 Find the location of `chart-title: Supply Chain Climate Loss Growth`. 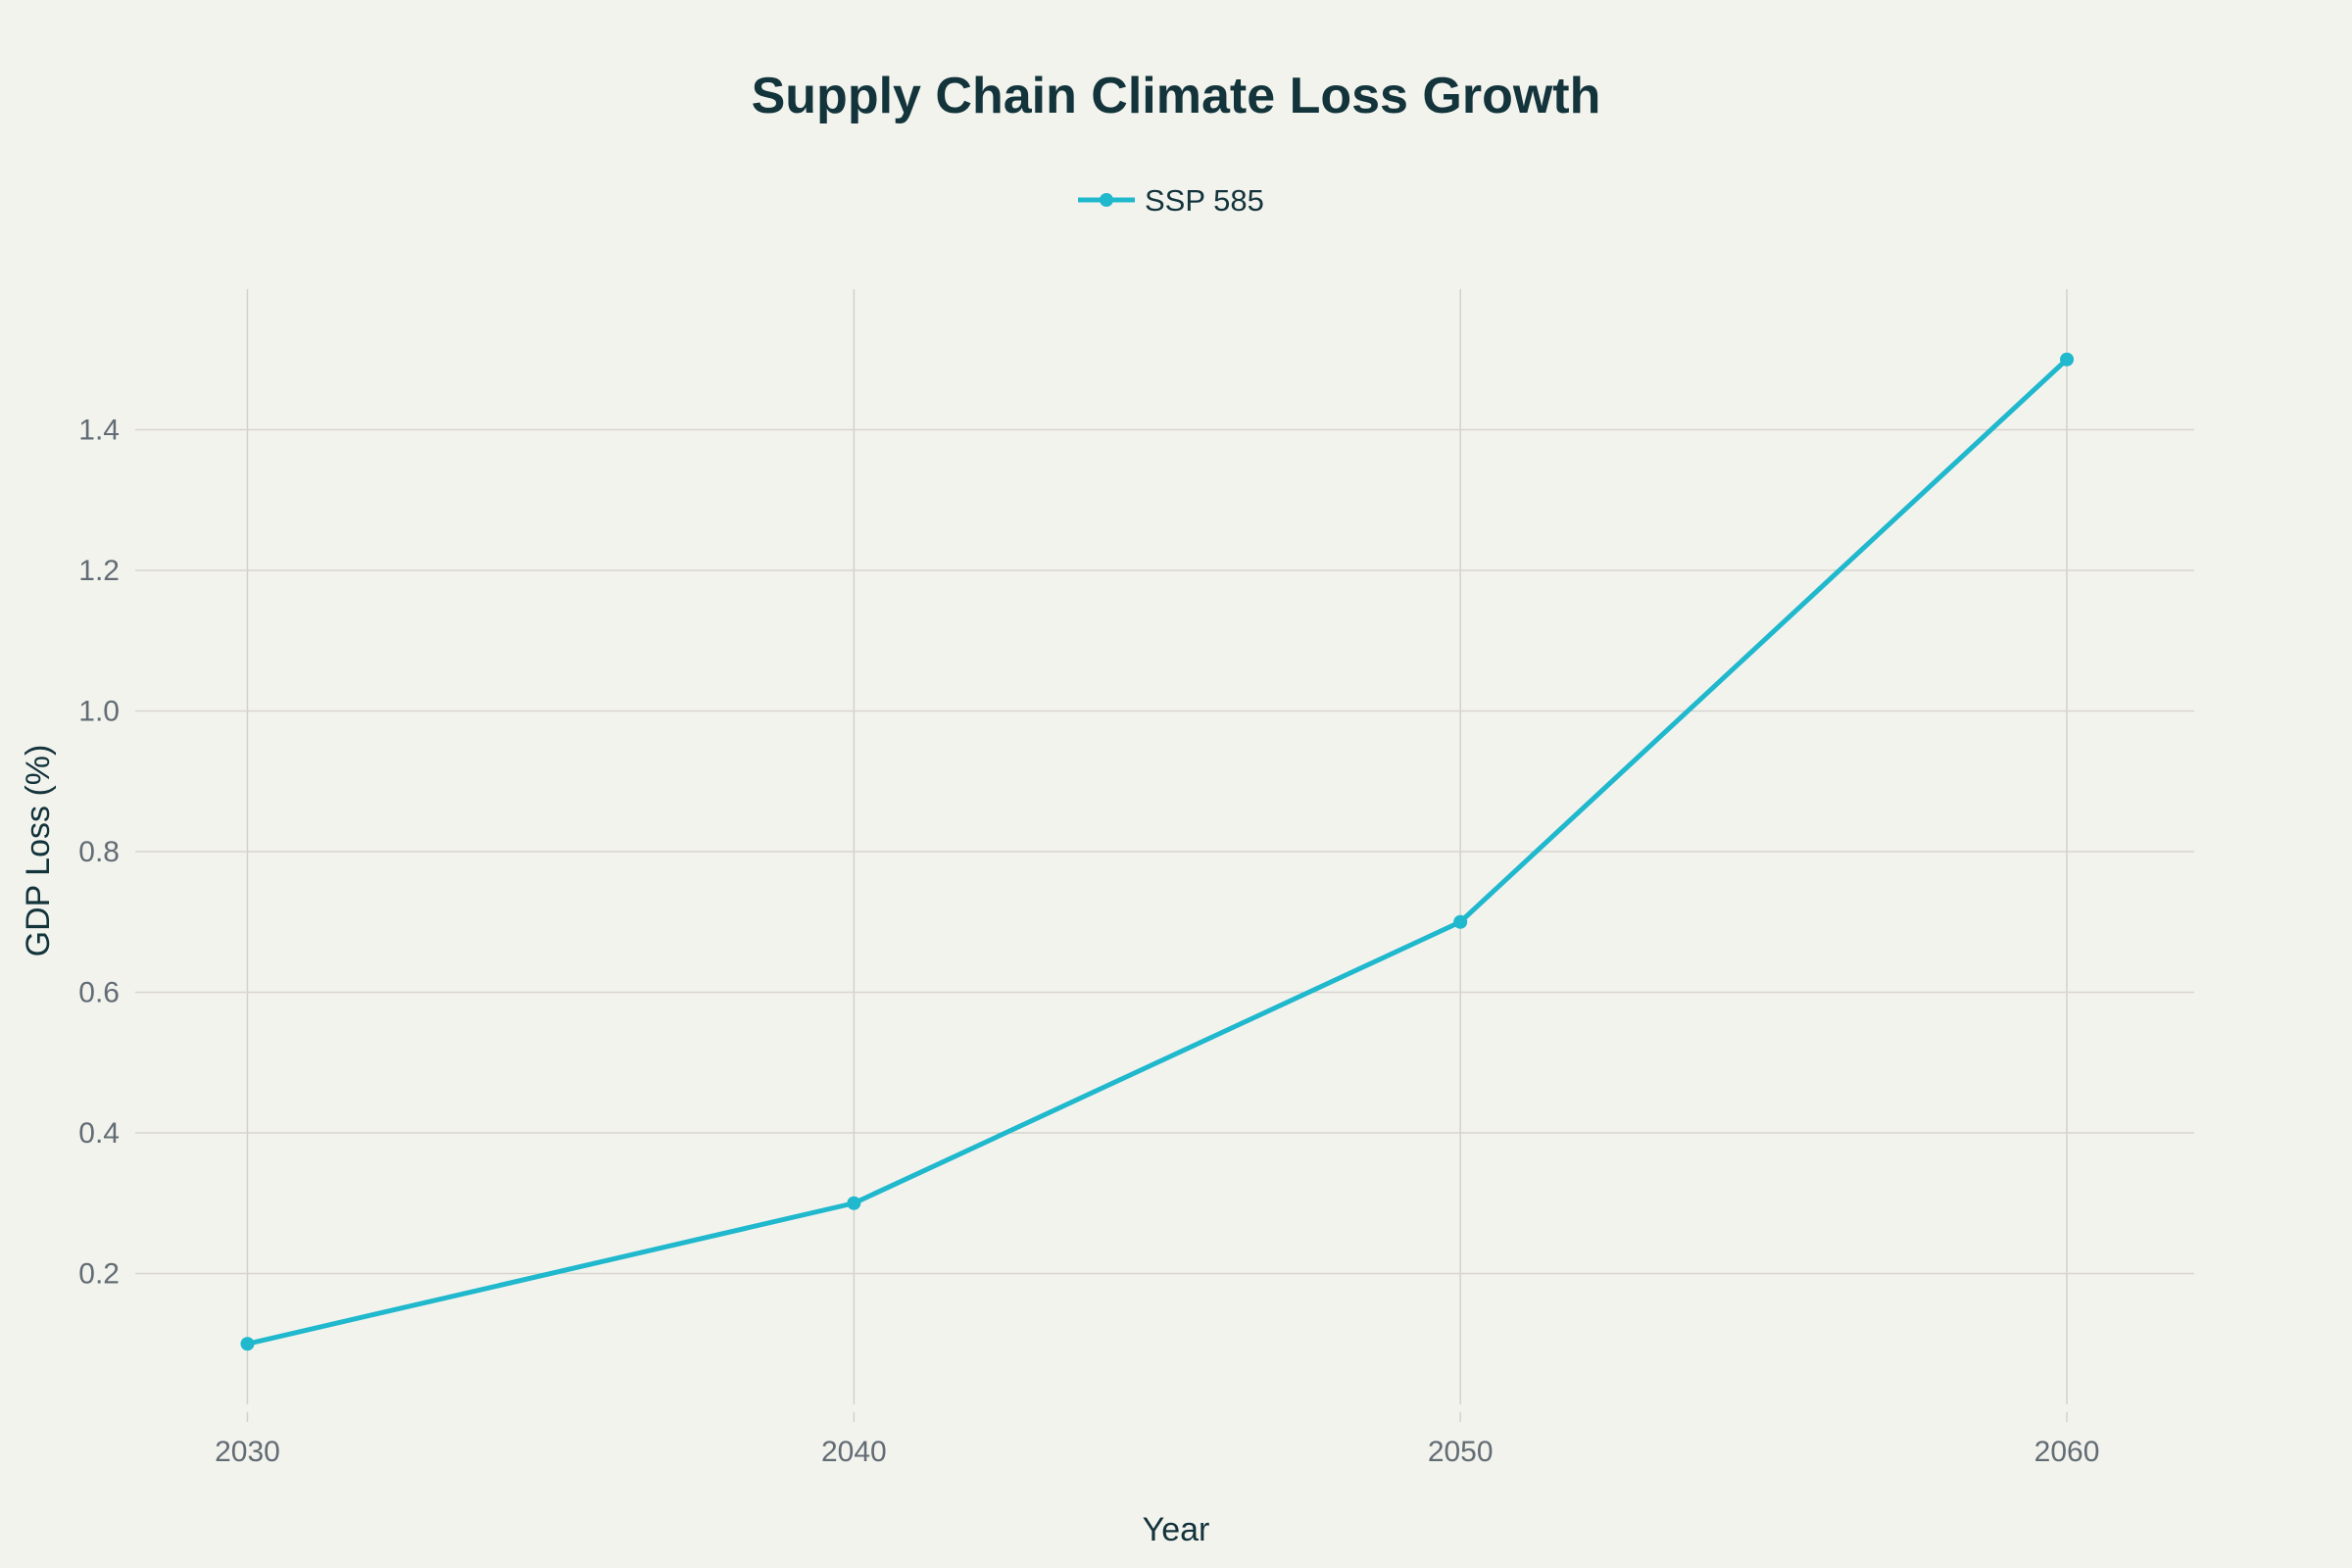

chart-title: Supply Chain Climate Loss Growth is located at coordinates (1176, 96).